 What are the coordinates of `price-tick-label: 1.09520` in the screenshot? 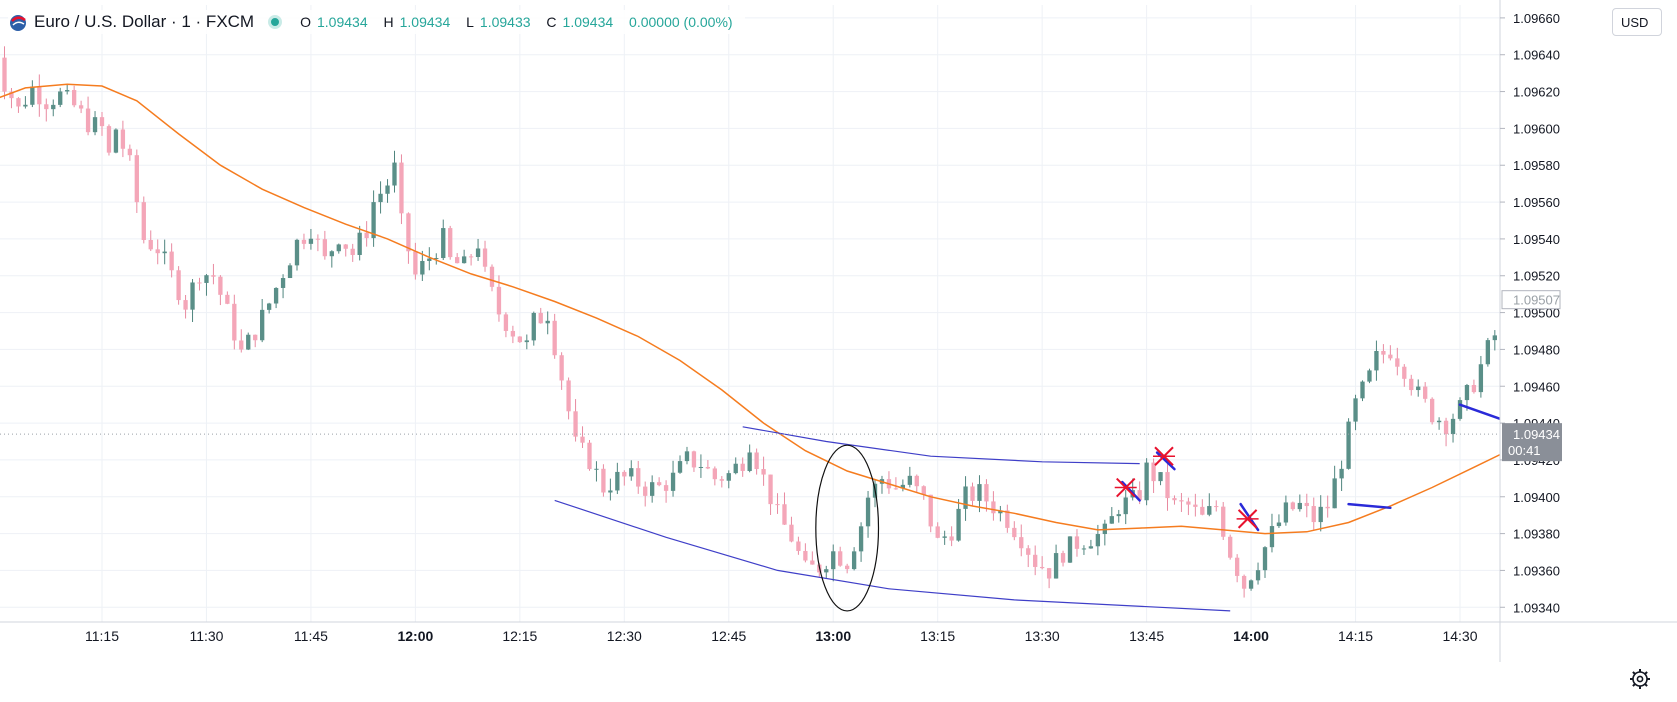 It's located at (1536, 276).